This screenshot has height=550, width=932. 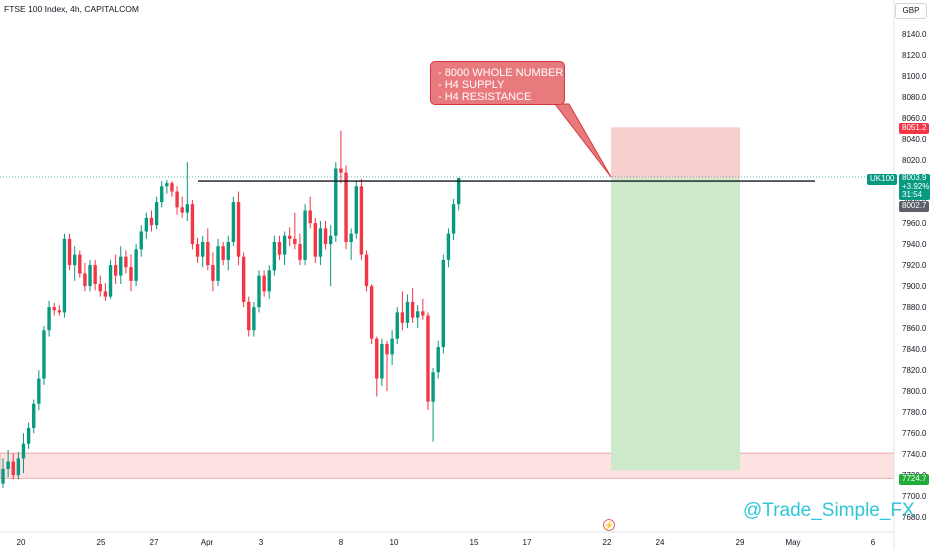 I want to click on y-tick-label: 7840.0, so click(x=914, y=349).